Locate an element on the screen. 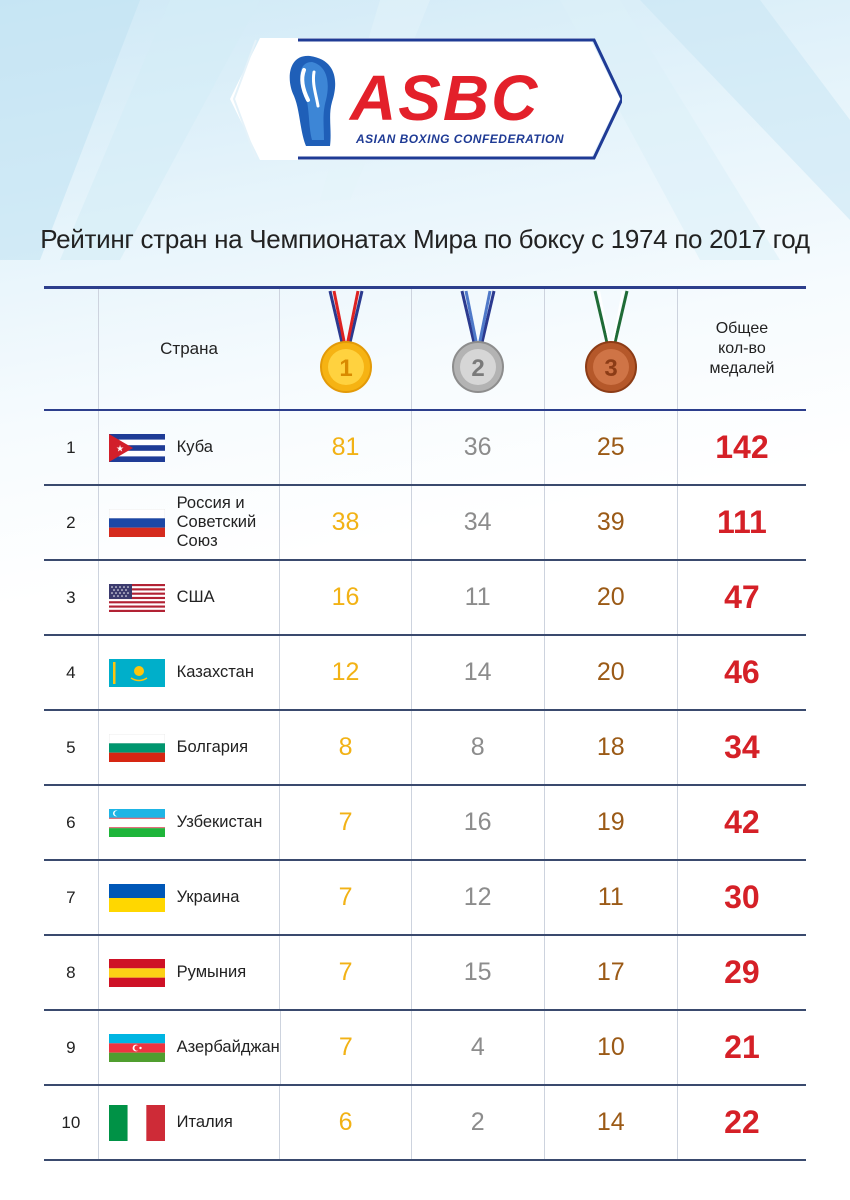  country-cell: США is located at coordinates (190, 597).